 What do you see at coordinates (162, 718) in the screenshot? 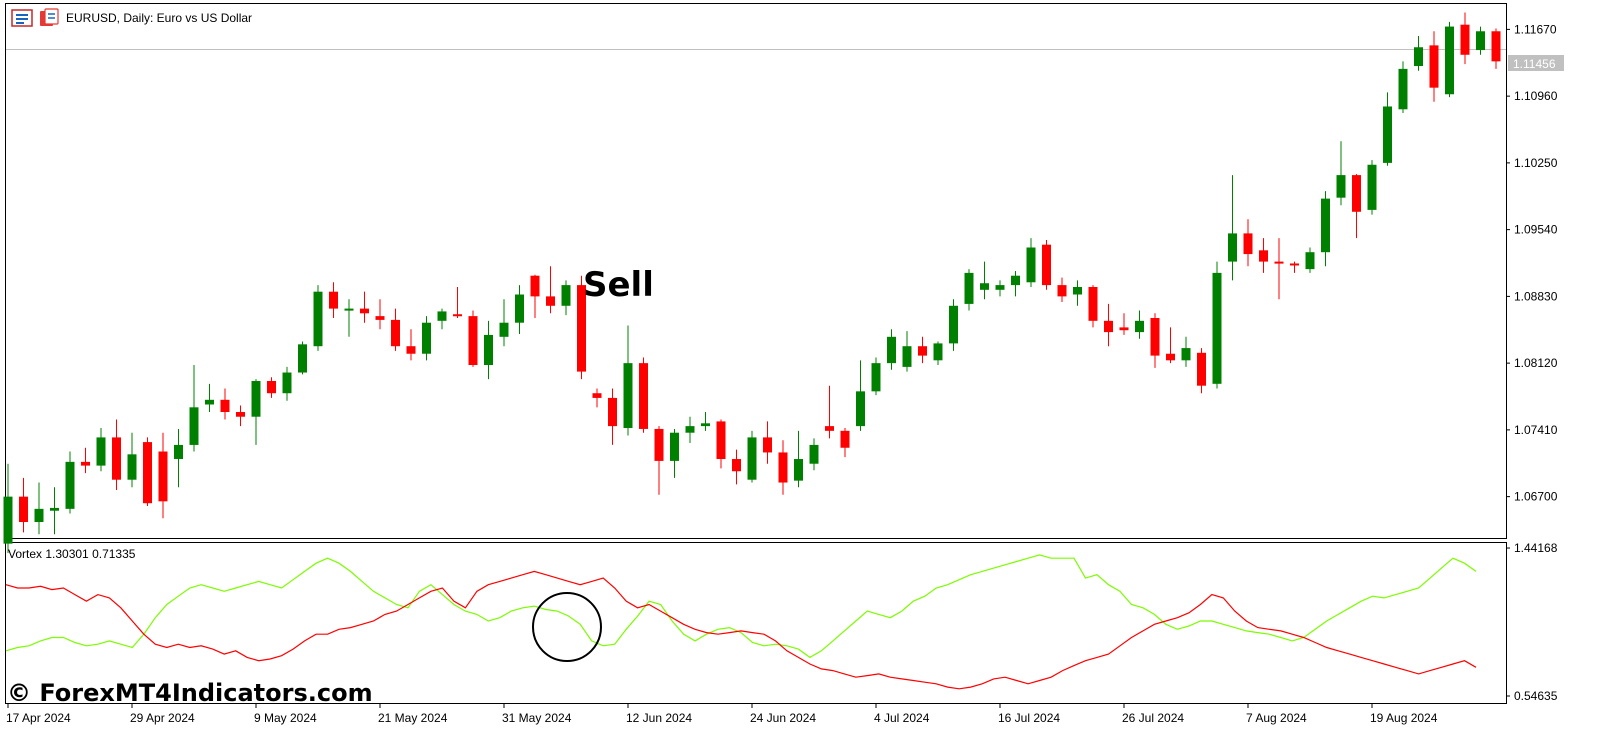
I see `x-tick-label: 29 Apr 2024` at bounding box center [162, 718].